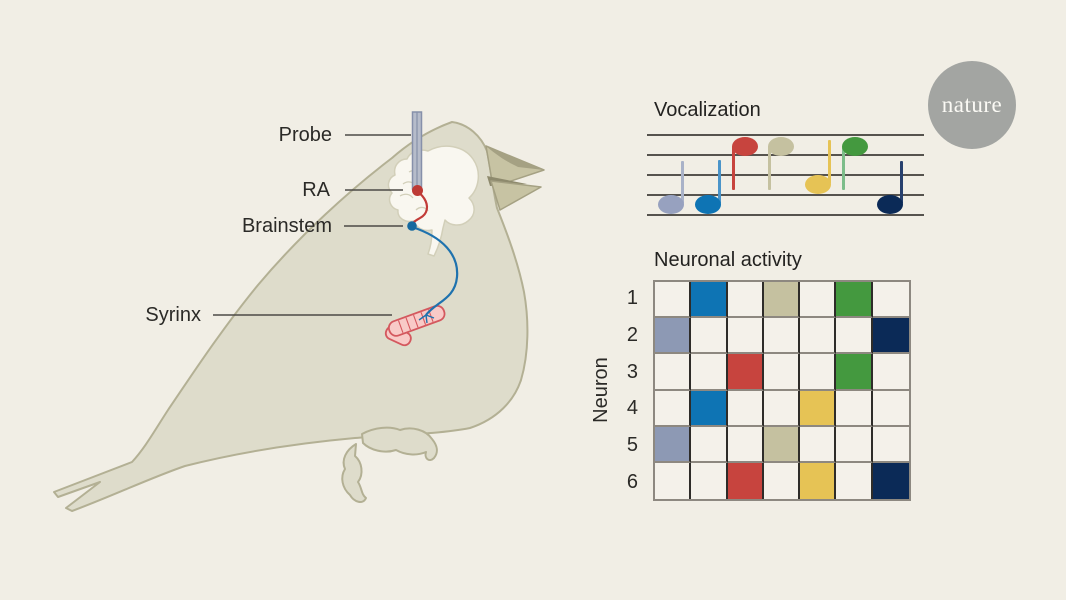 Image resolution: width=1066 pixels, height=600 pixels. What do you see at coordinates (854, 408) in the screenshot?
I see `neuron-grid-cell-r4c6` at bounding box center [854, 408].